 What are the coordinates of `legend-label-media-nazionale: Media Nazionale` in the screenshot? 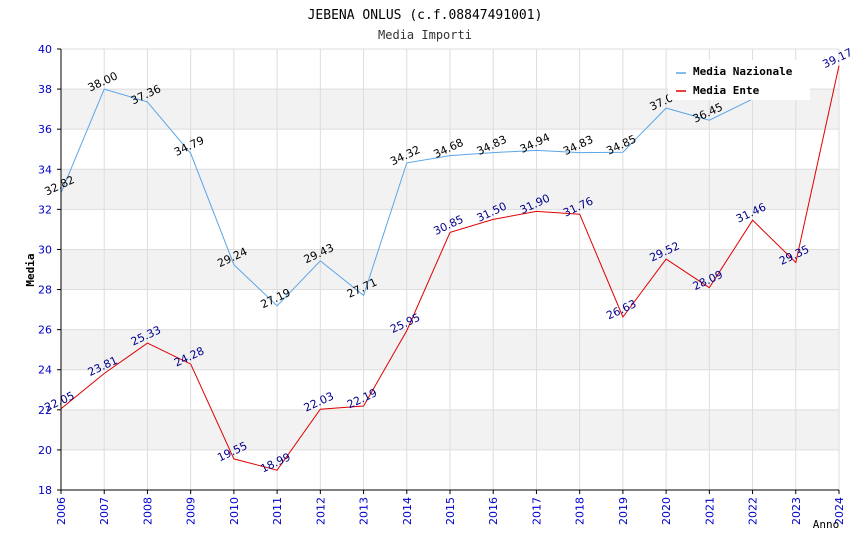 It's located at (743, 71).